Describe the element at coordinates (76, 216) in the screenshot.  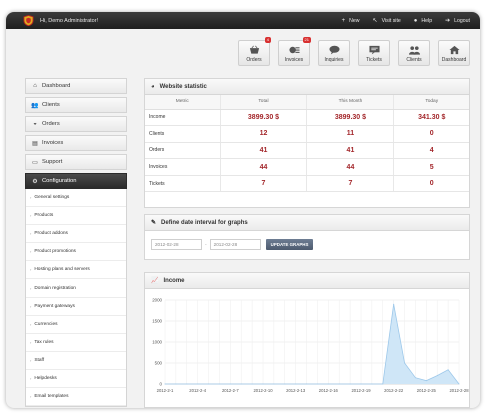
I see `submenu-item-products: › Products` at that location.